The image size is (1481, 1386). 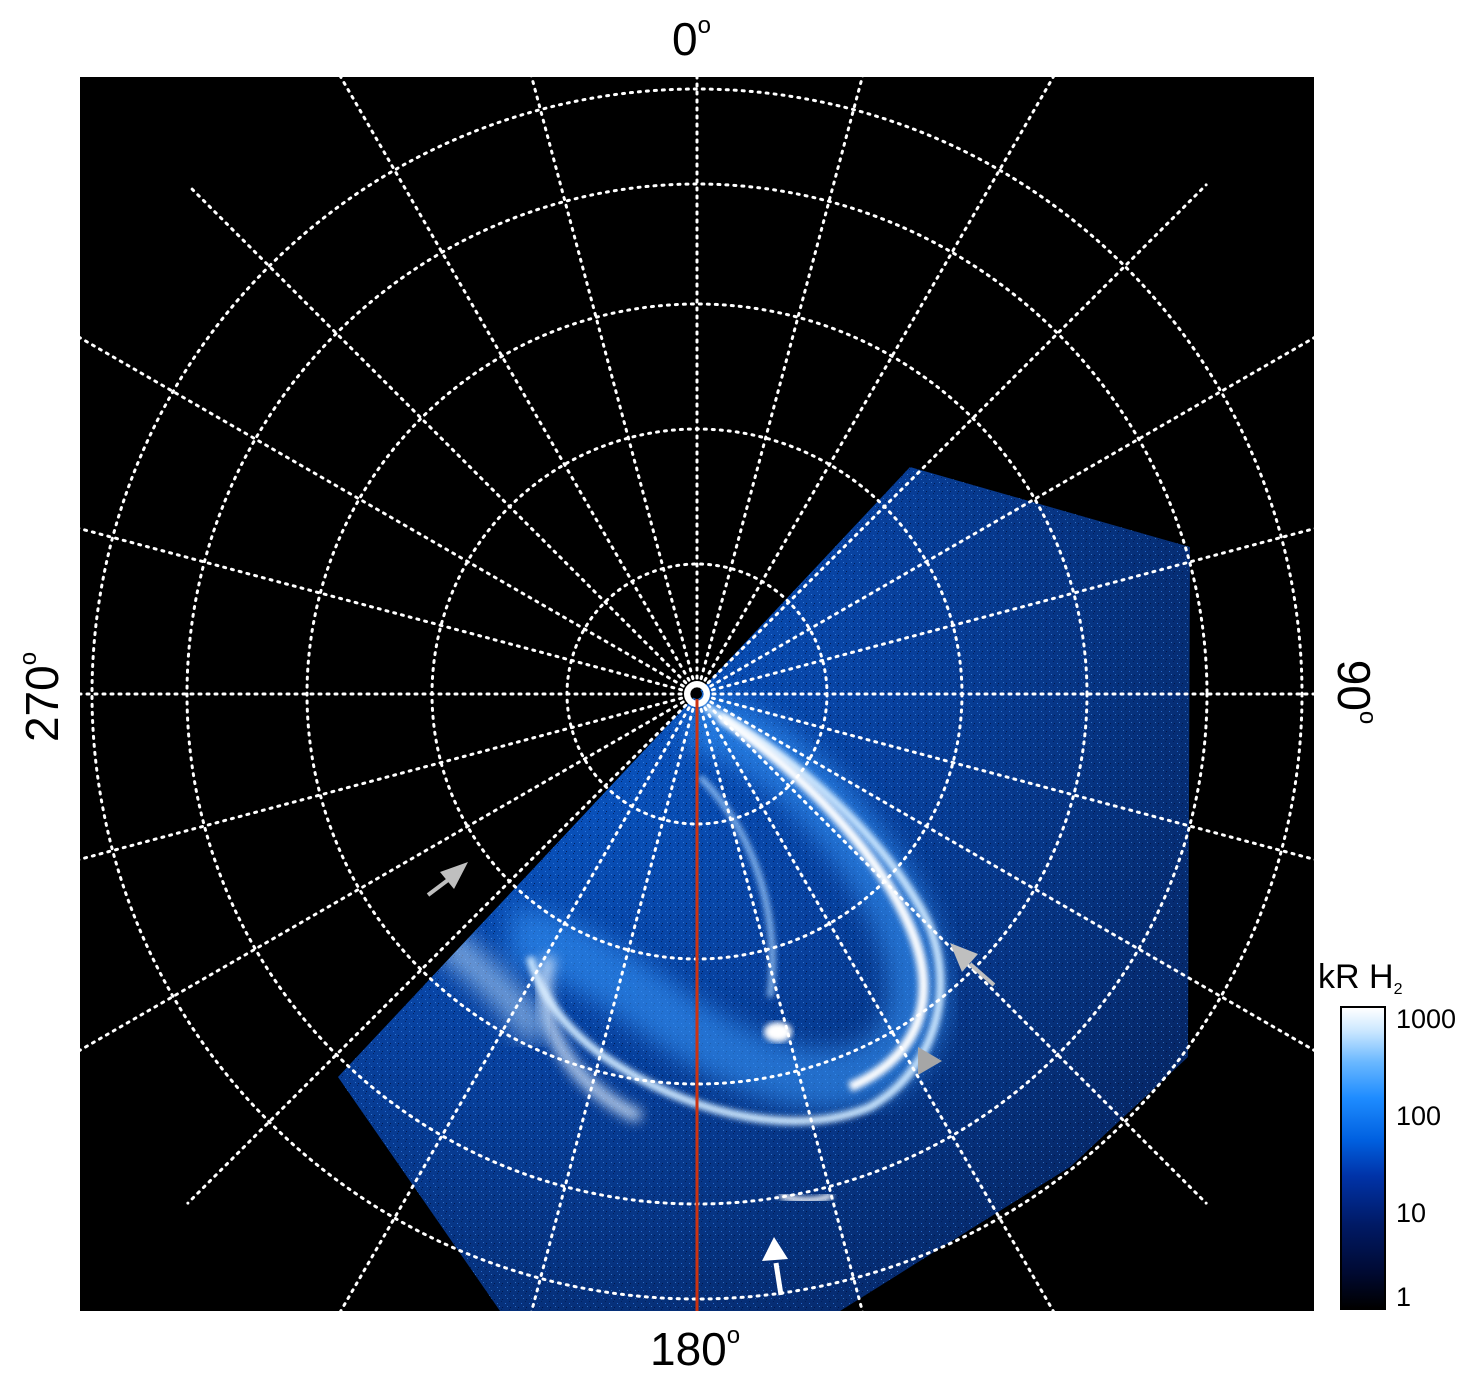 What do you see at coordinates (41, 697) in the screenshot?
I see `longitude-label-270: 270o` at bounding box center [41, 697].